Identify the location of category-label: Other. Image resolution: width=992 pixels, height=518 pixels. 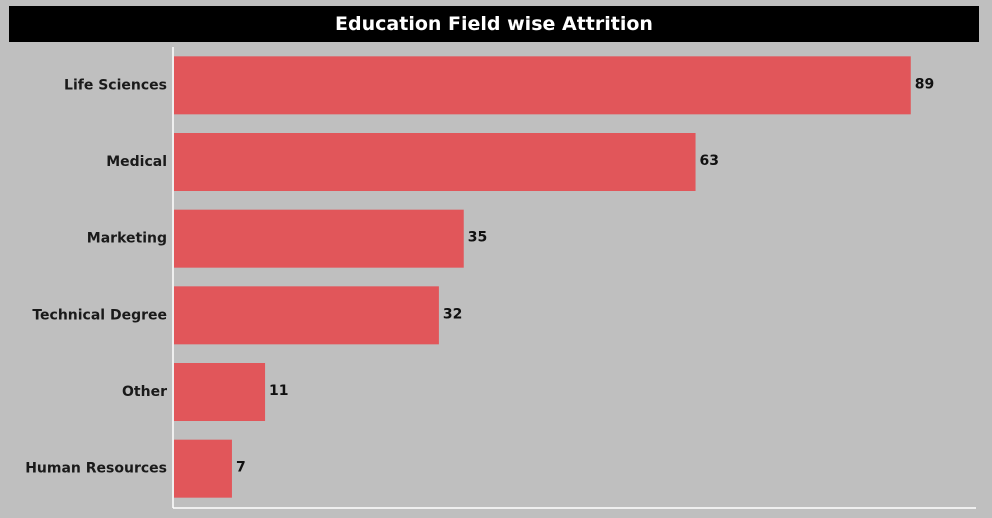
(144, 392).